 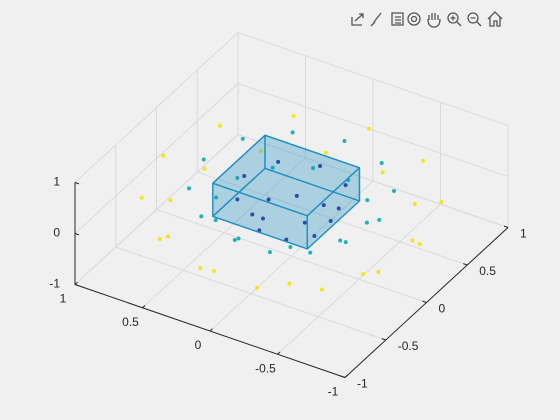 I want to click on z-tick-label: 1, so click(x=56, y=182).